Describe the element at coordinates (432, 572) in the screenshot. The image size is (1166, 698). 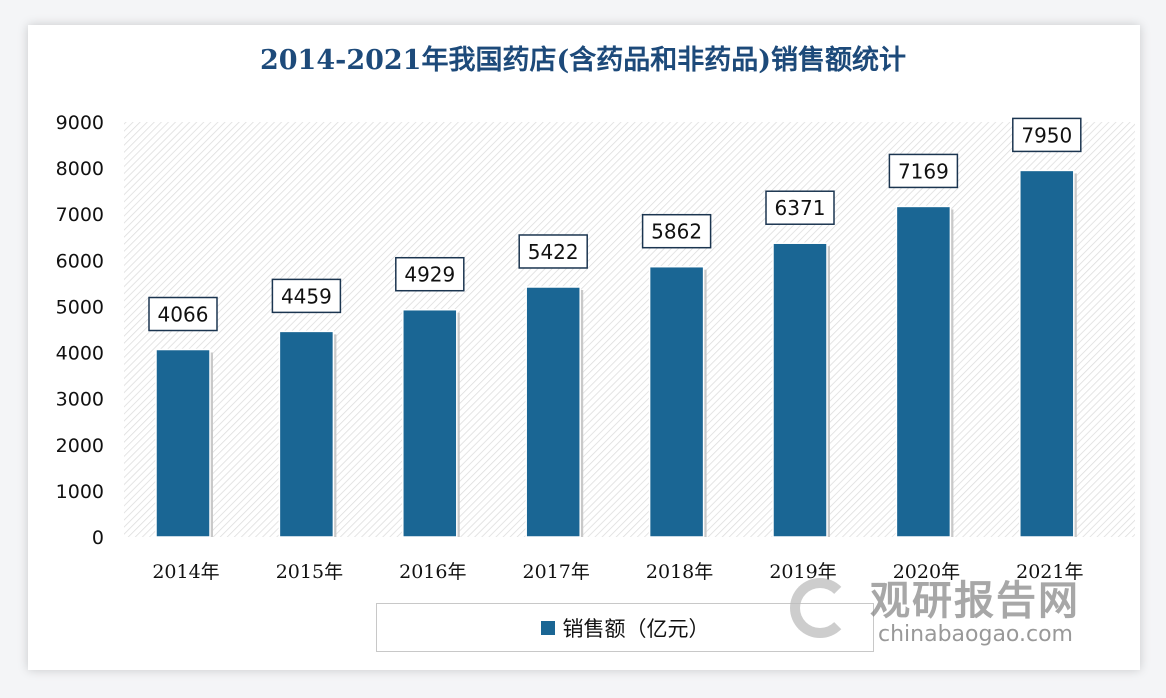
I see `x-tick-label: 2016年` at that location.